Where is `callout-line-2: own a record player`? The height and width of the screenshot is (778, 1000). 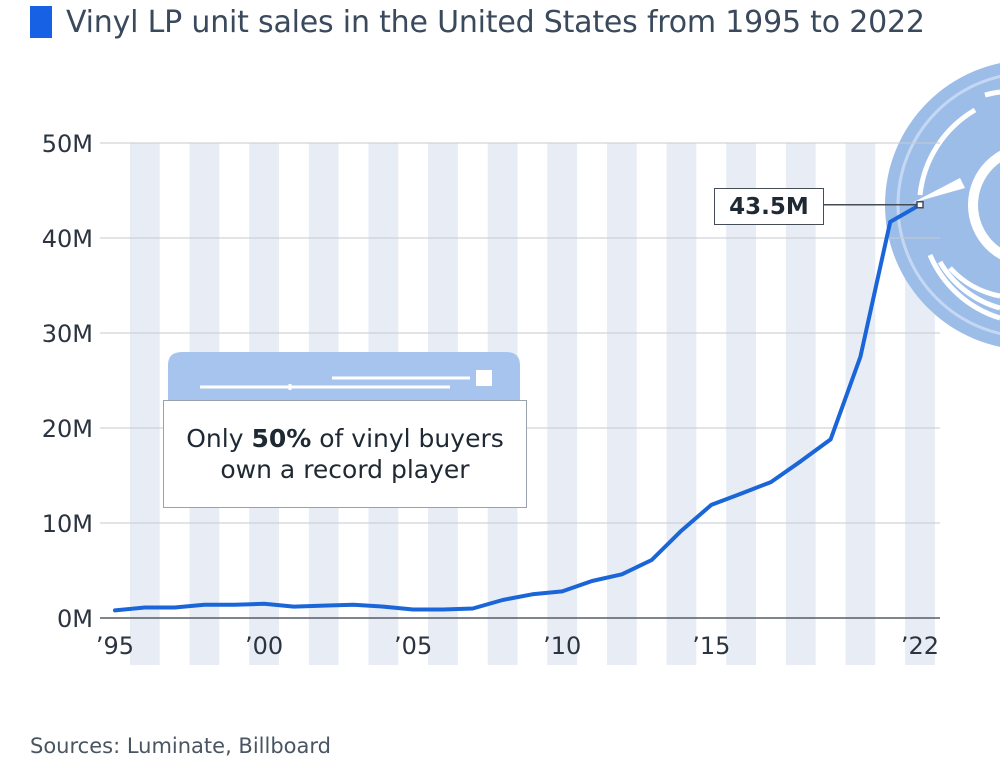 callout-line-2: own a record player is located at coordinates (345, 469).